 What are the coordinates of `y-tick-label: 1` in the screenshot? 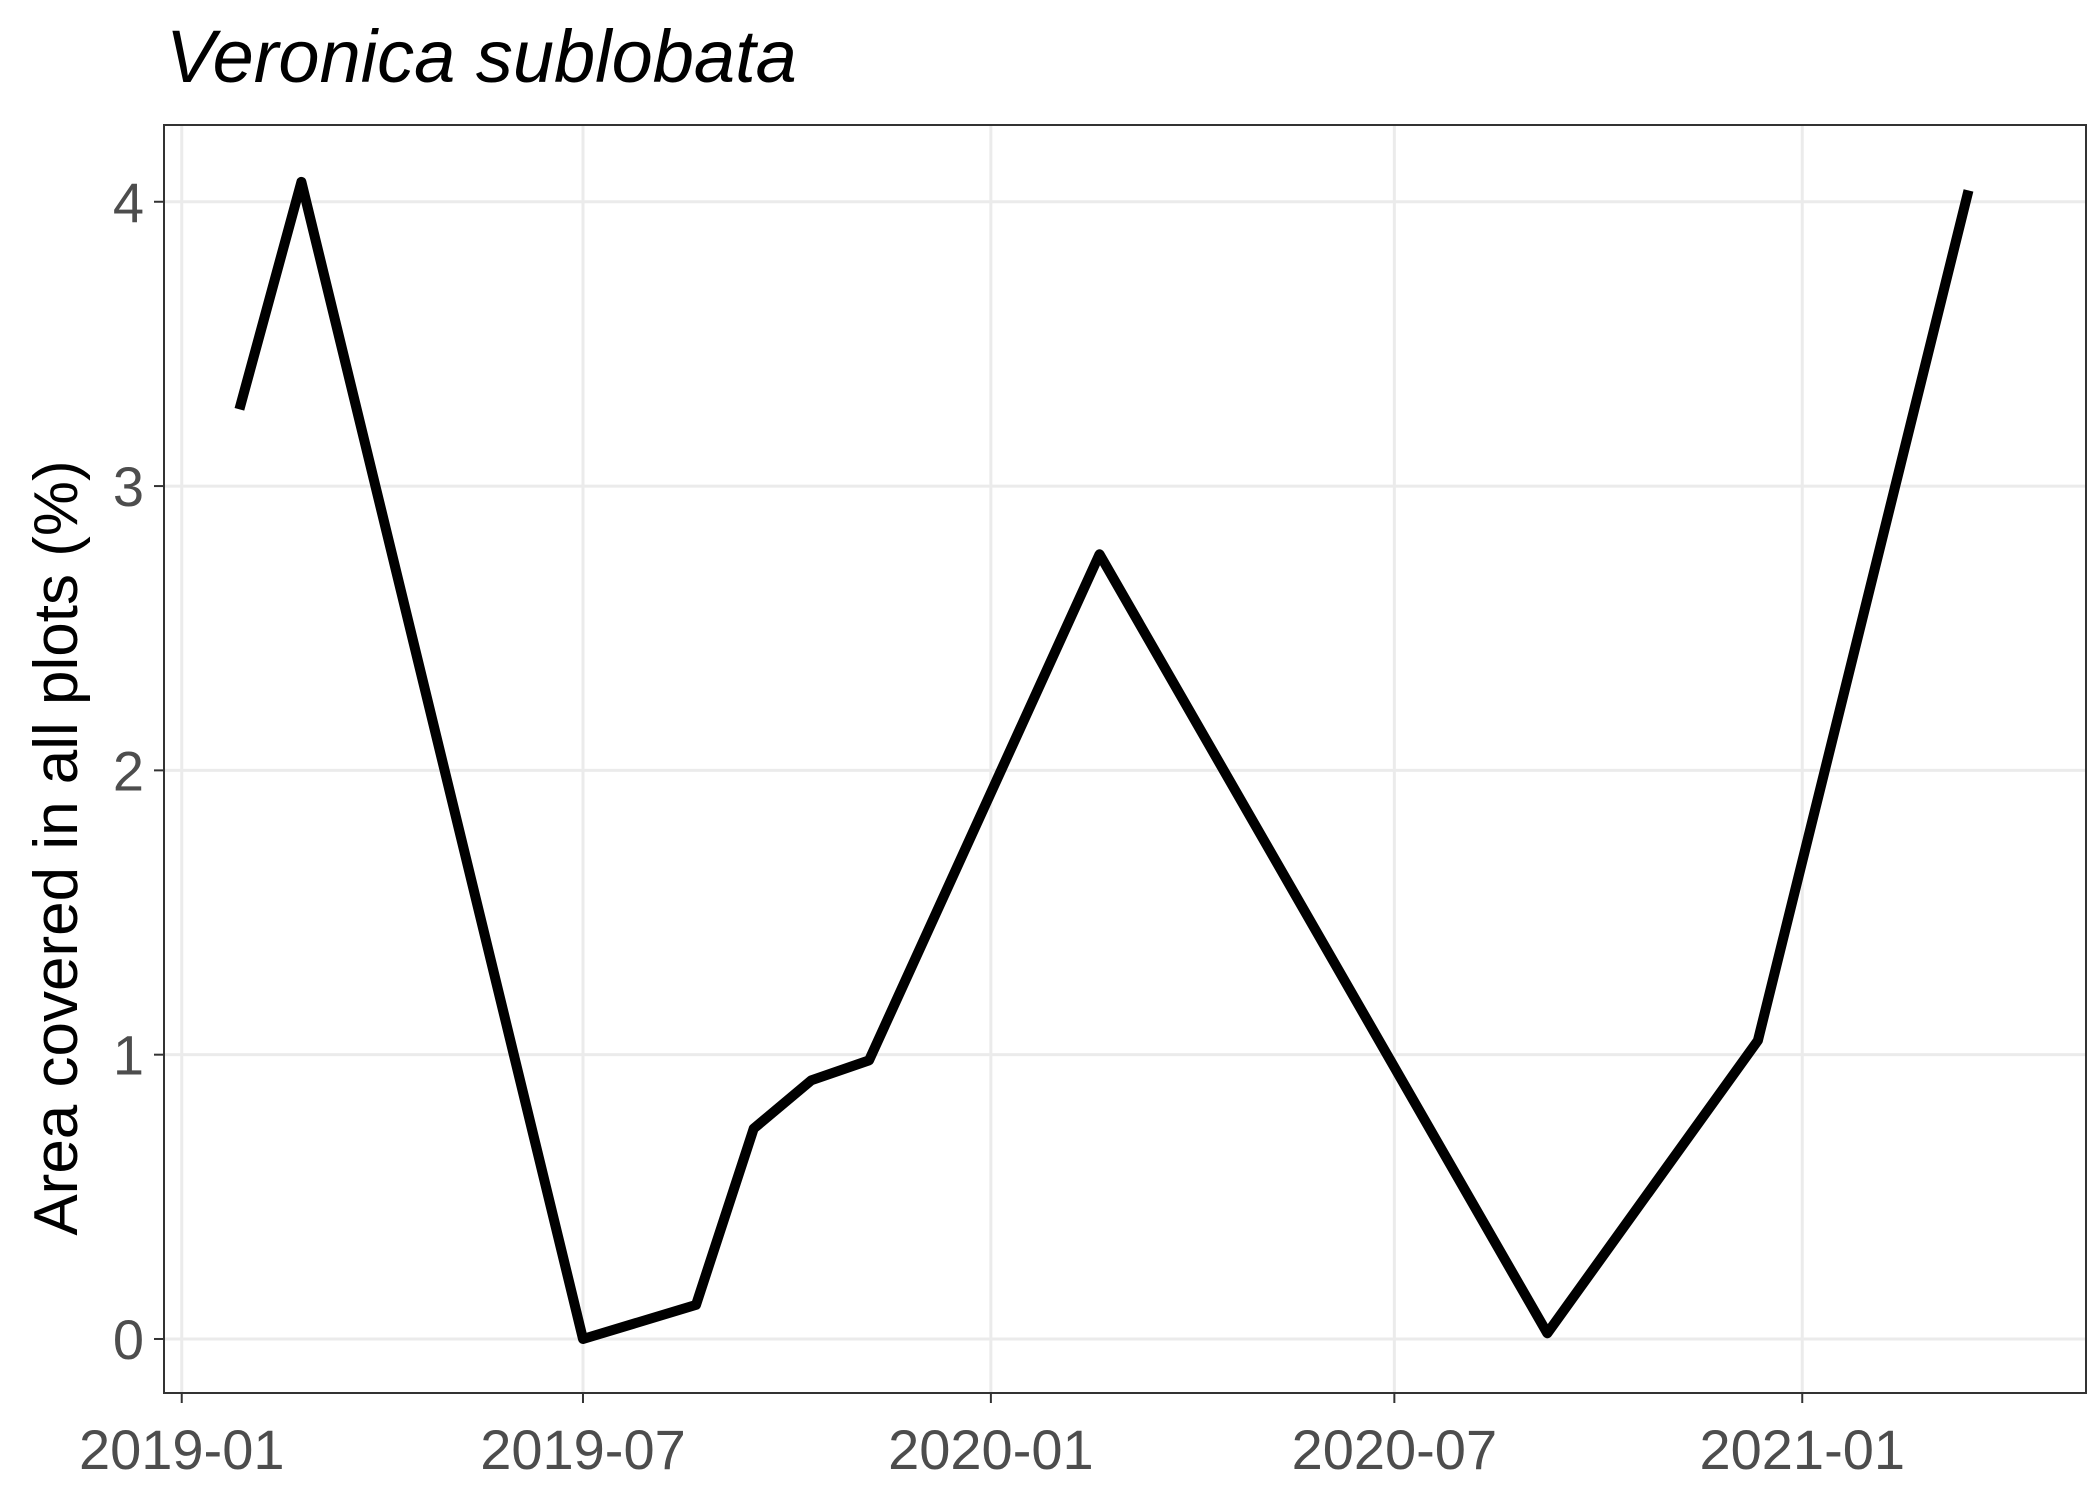 It's located at (128, 1055).